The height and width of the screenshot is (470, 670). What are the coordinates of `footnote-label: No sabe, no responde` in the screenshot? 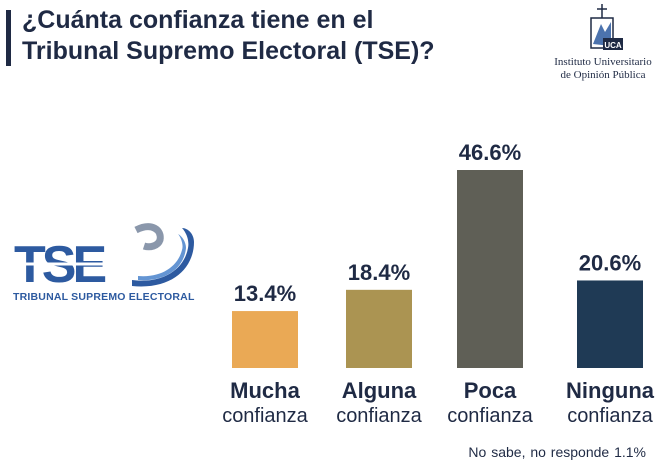 It's located at (539, 452).